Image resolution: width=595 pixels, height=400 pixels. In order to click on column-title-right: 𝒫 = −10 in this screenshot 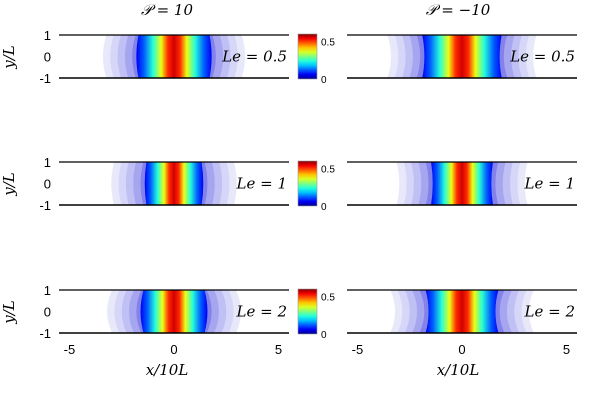, I will do `click(458, 10)`.